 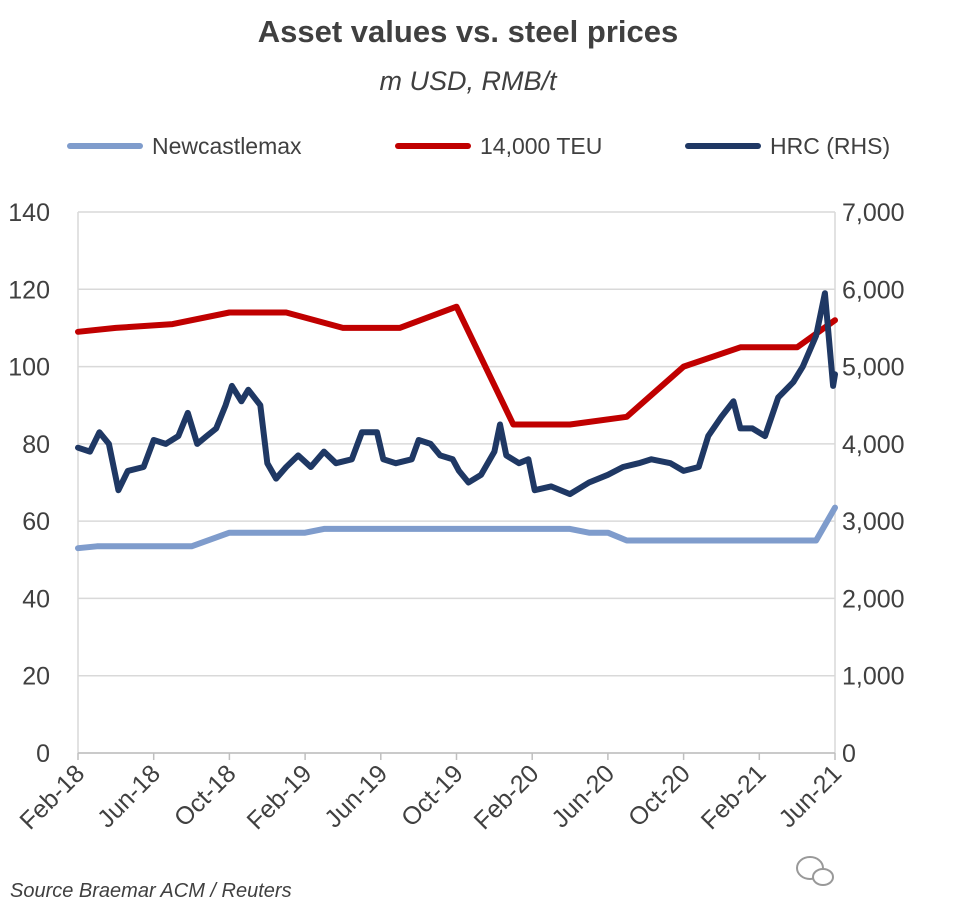 I want to click on y-left-tick-label: 80, so click(x=36, y=445).